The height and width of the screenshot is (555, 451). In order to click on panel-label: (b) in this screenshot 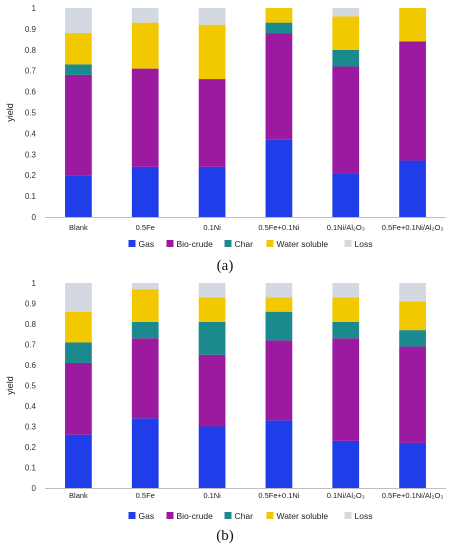, I will do `click(225, 536)`.